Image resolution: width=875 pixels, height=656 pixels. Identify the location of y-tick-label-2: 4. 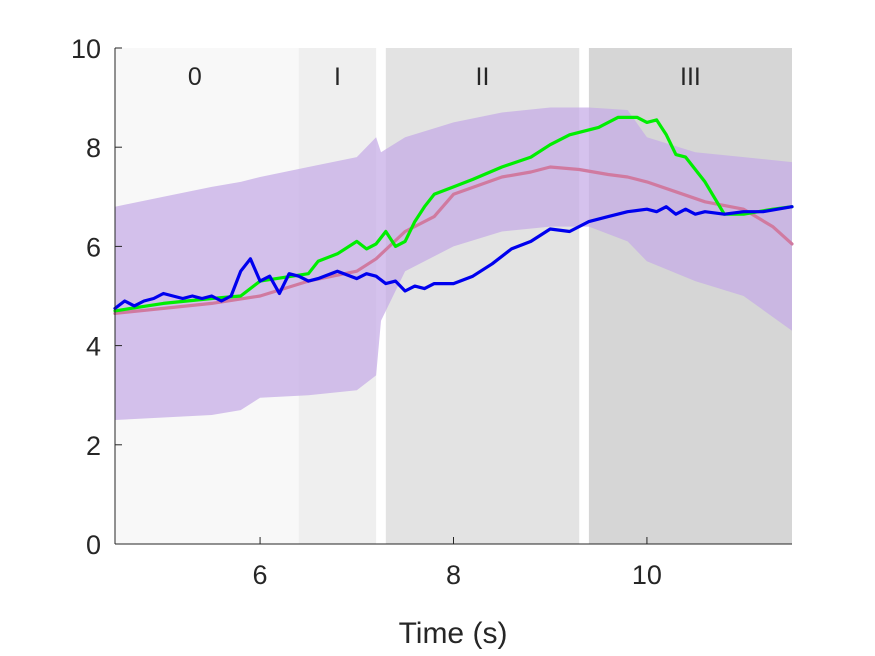
(93, 347).